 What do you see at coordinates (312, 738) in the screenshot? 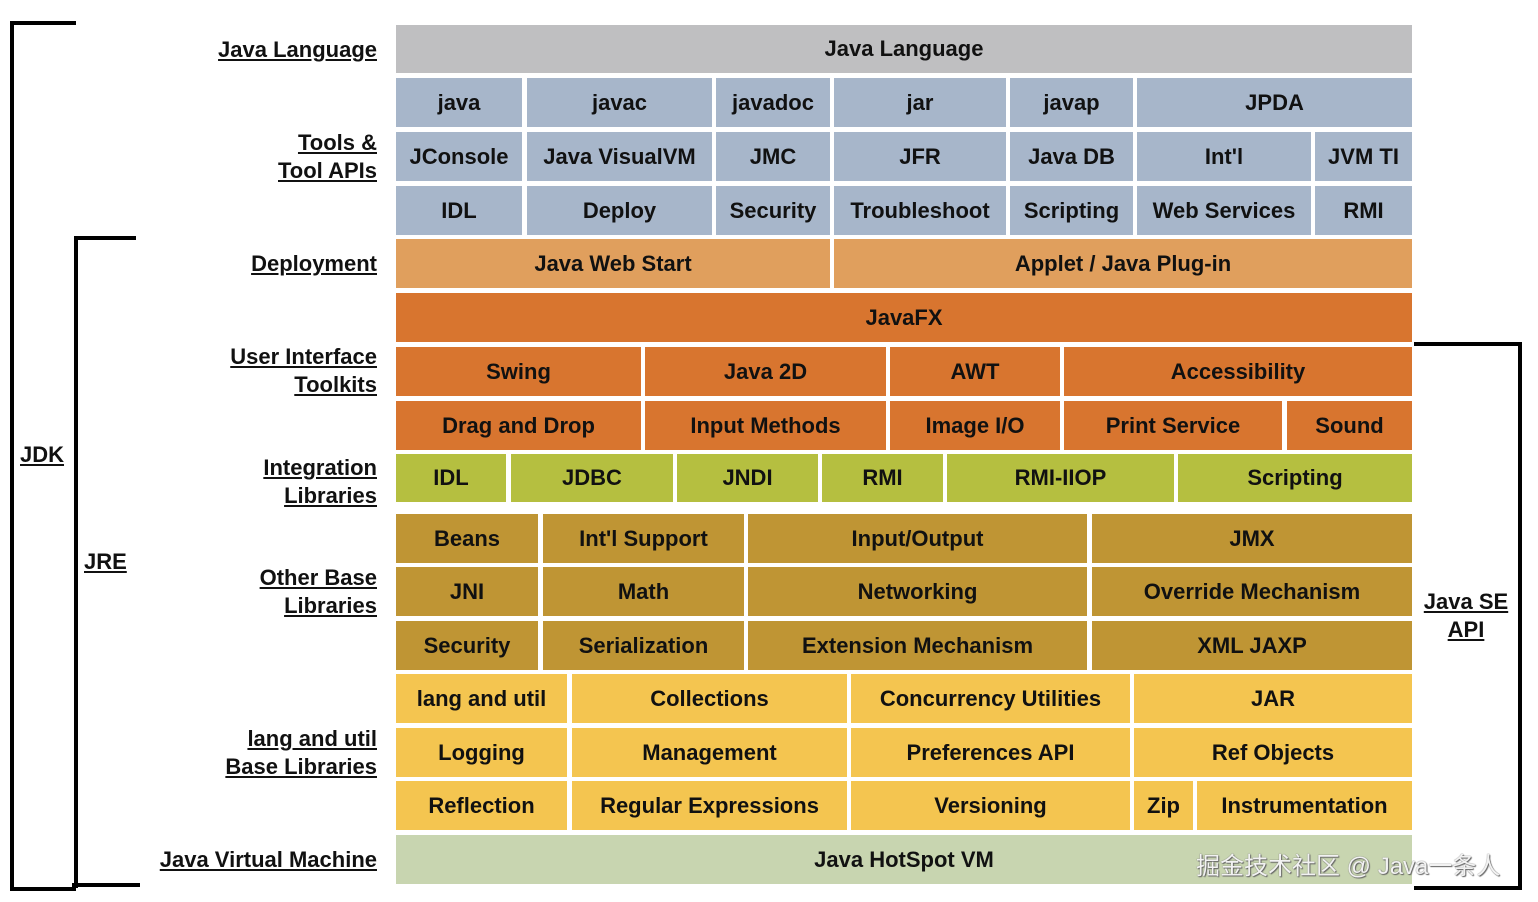
I see `row-label-base-line1: lang and util` at bounding box center [312, 738].